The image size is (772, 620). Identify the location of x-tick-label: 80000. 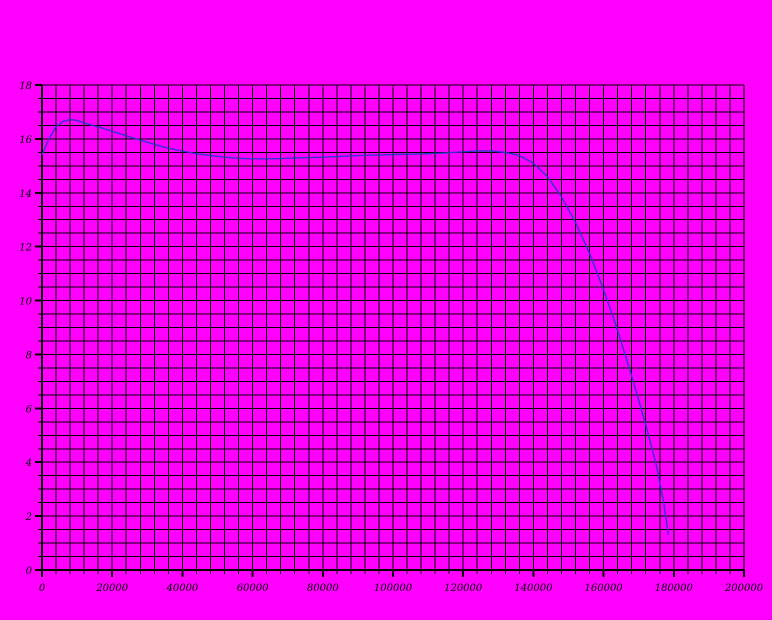
(323, 588).